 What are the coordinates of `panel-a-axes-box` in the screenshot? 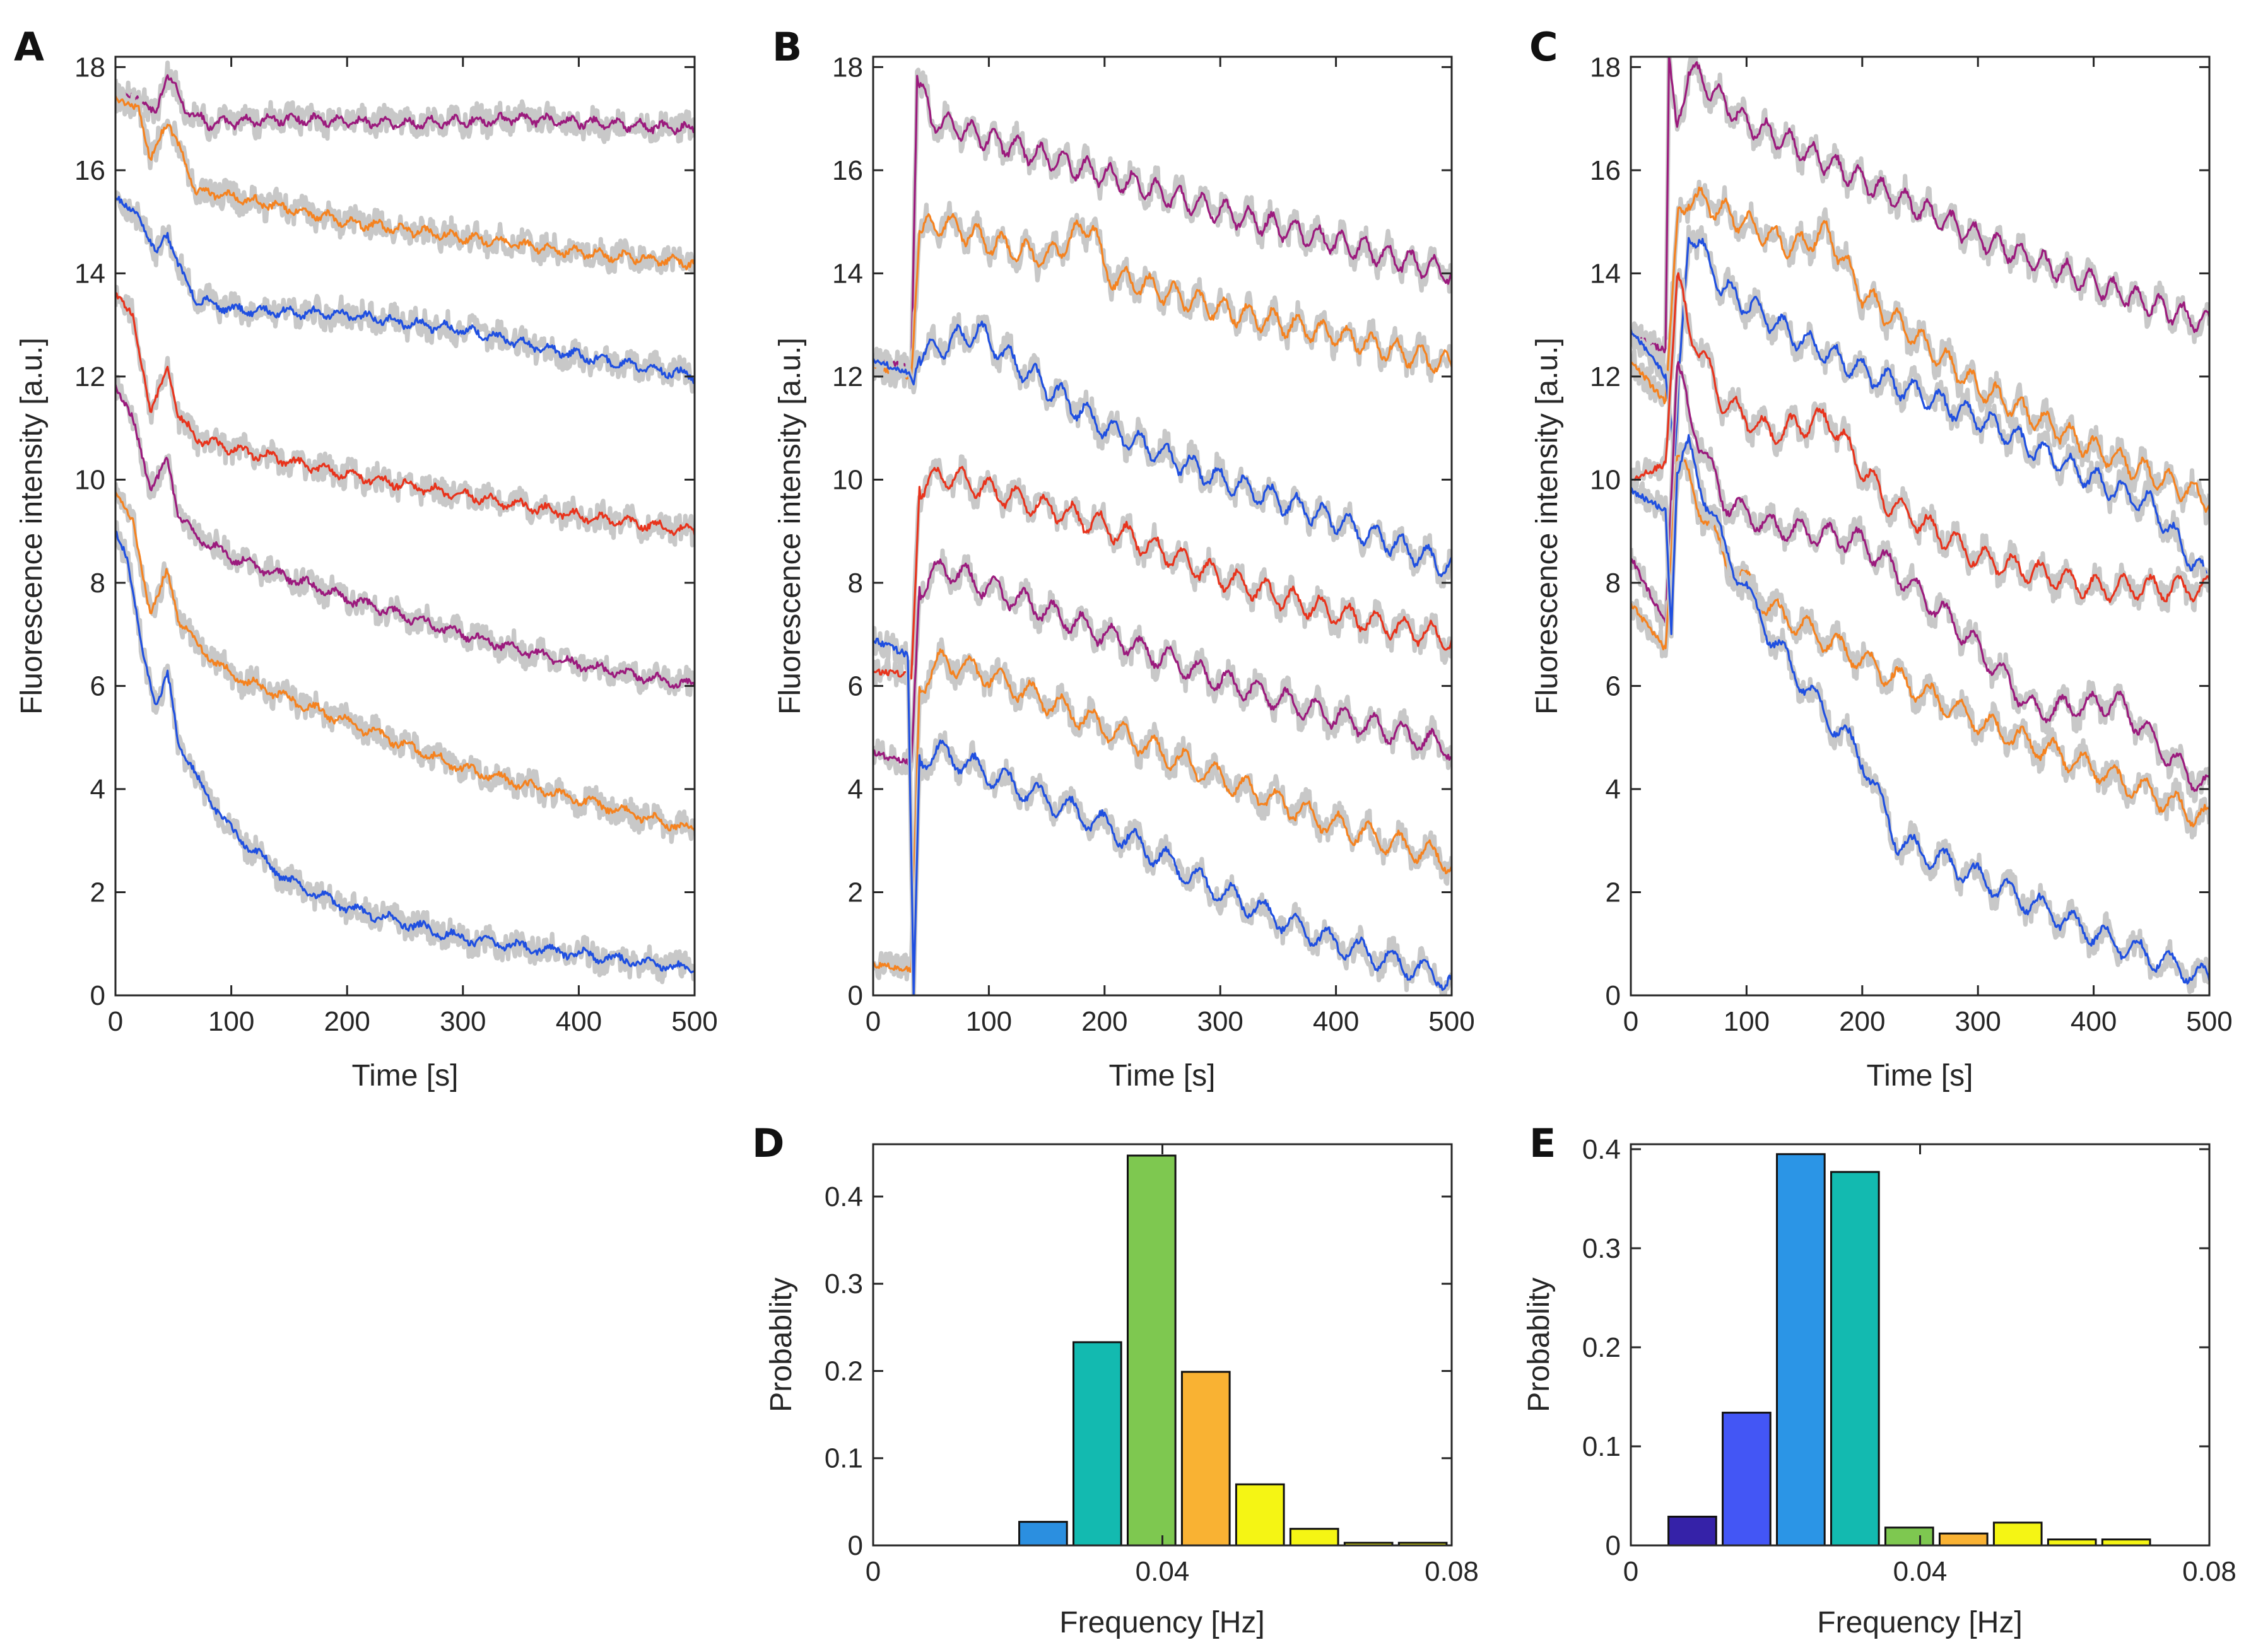 It's located at (405, 527).